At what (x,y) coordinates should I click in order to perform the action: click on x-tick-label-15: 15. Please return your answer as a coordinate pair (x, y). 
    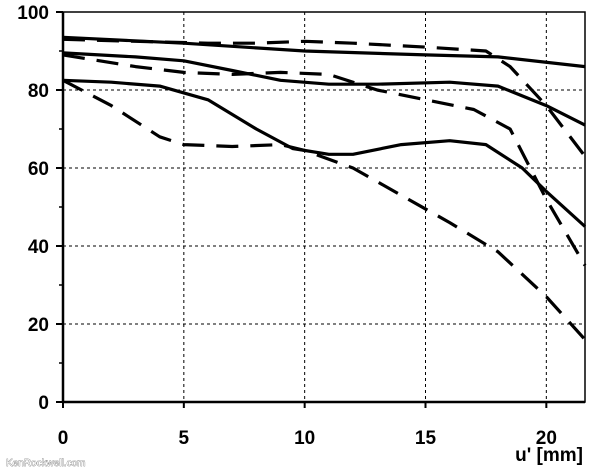
    Looking at the image, I should click on (426, 438).